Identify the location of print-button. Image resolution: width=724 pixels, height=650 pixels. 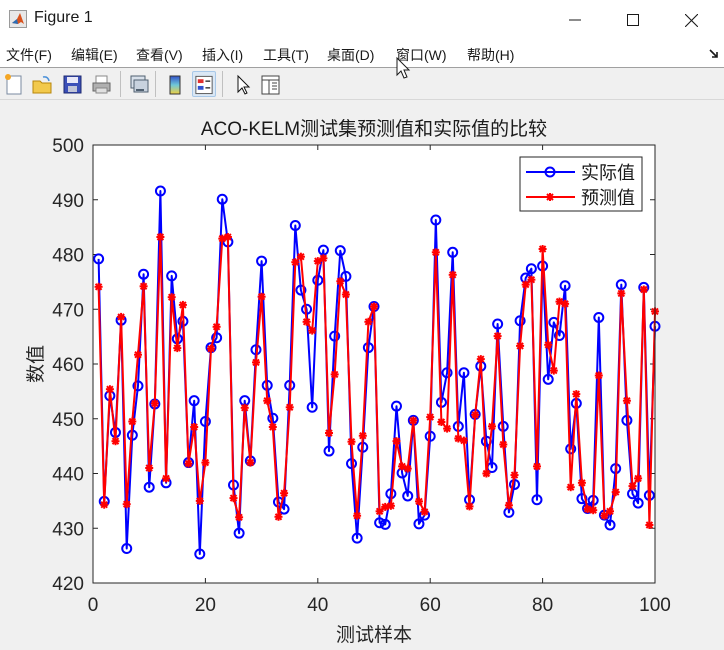
(101, 84).